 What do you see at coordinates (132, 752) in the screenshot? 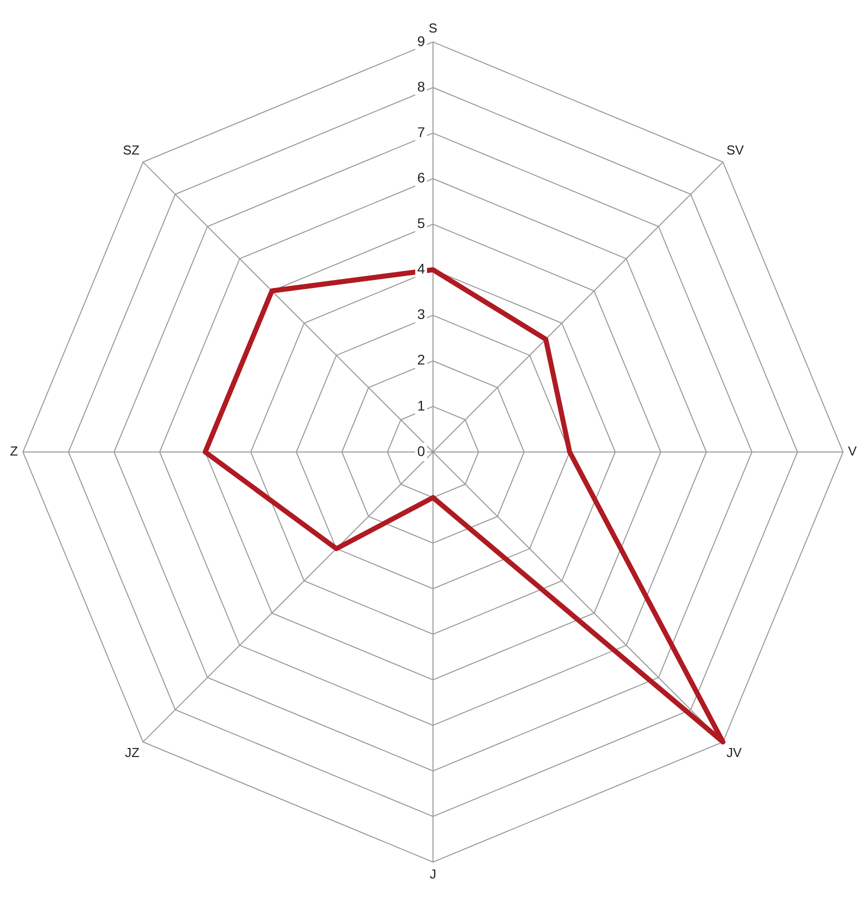
I see `spoke-label: JZ` at bounding box center [132, 752].